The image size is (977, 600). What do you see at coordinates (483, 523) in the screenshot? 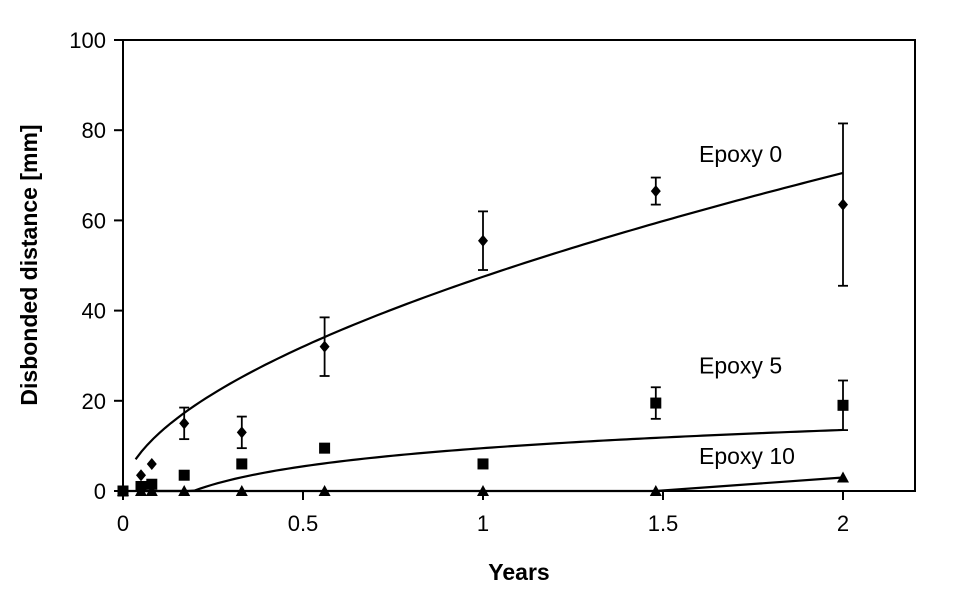
I see `x-tick-label: 1` at bounding box center [483, 523].